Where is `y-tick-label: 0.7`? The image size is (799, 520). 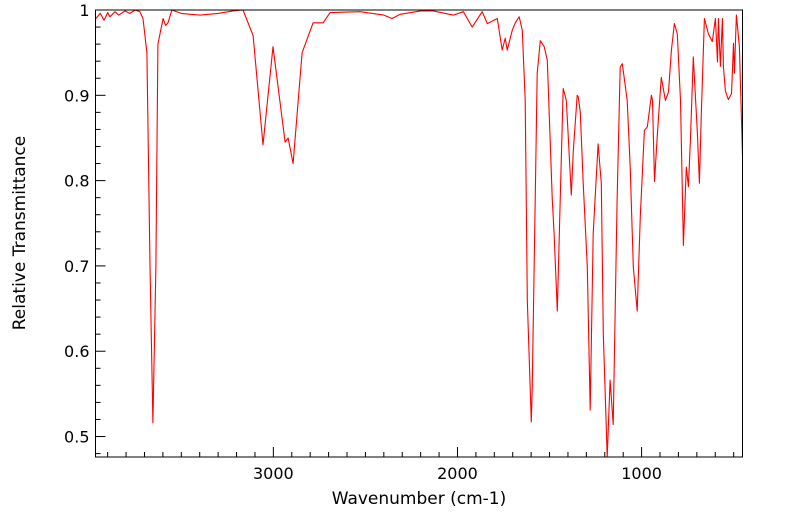 y-tick-label: 0.7 is located at coordinates (76, 266).